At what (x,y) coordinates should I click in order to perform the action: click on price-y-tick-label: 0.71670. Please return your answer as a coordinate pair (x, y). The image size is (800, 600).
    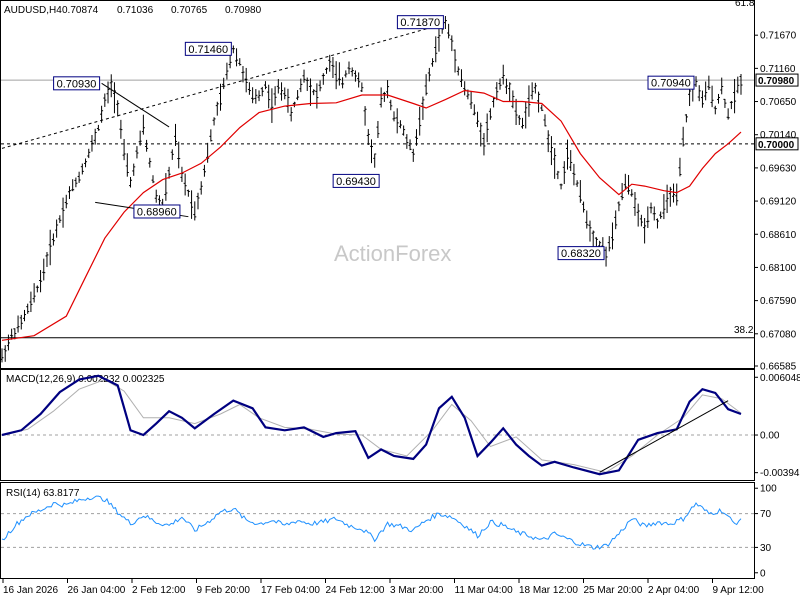
    Looking at the image, I should click on (778, 36).